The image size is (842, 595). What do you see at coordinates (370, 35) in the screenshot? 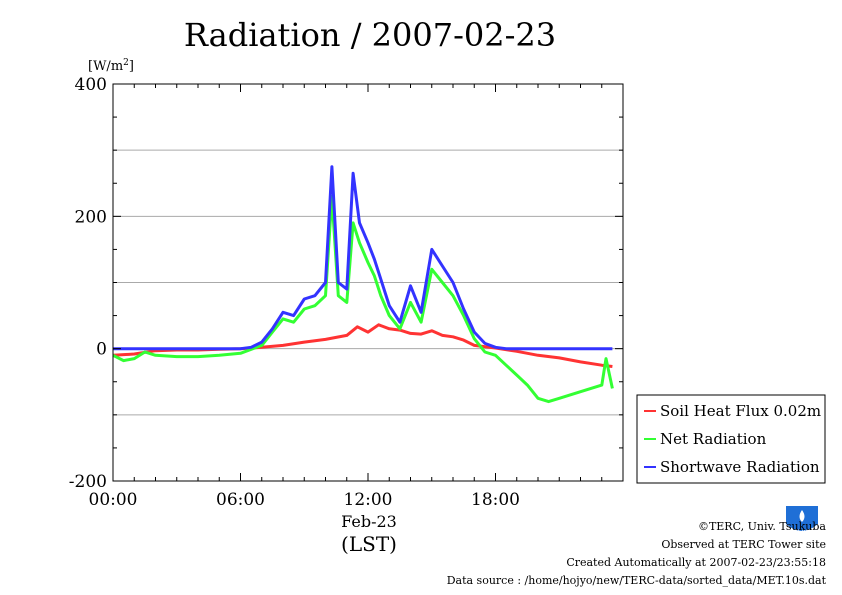
I see `chart-title: Radiation / 2007-02-23` at bounding box center [370, 35].